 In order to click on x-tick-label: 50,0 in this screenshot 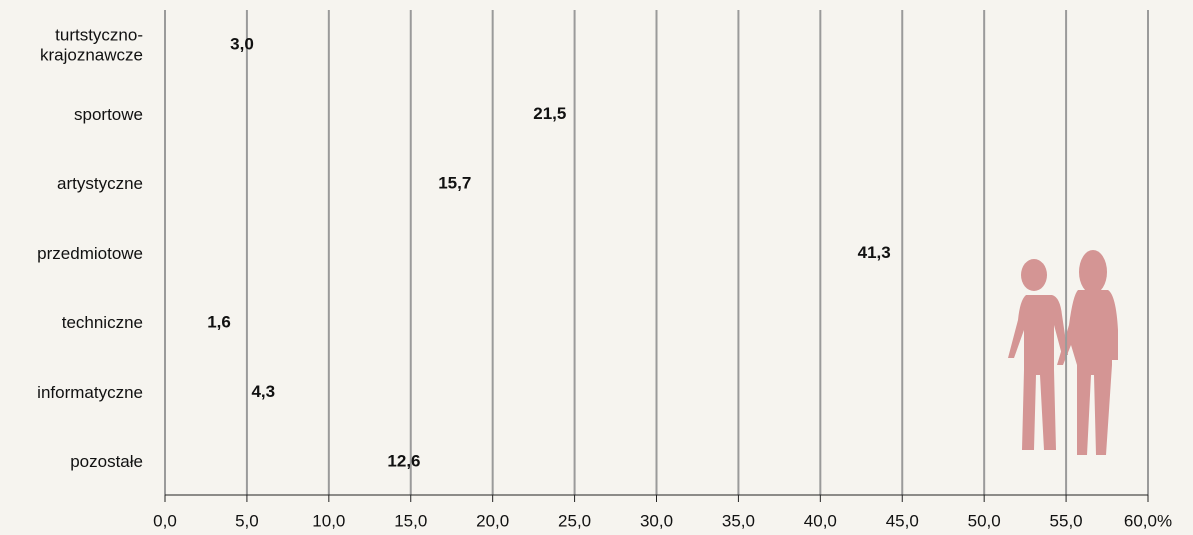, I will do `click(984, 520)`.